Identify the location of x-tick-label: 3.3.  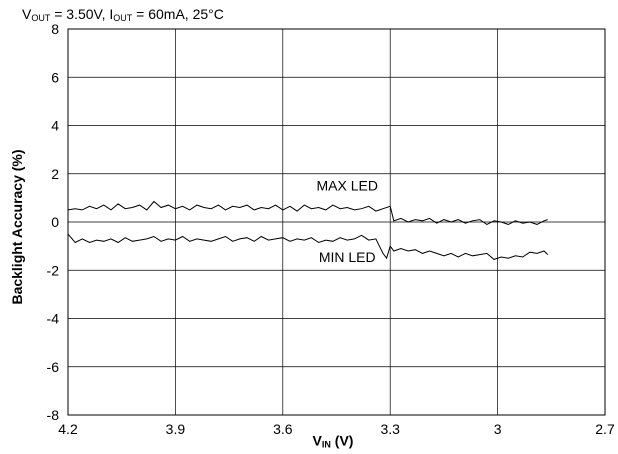
(390, 429).